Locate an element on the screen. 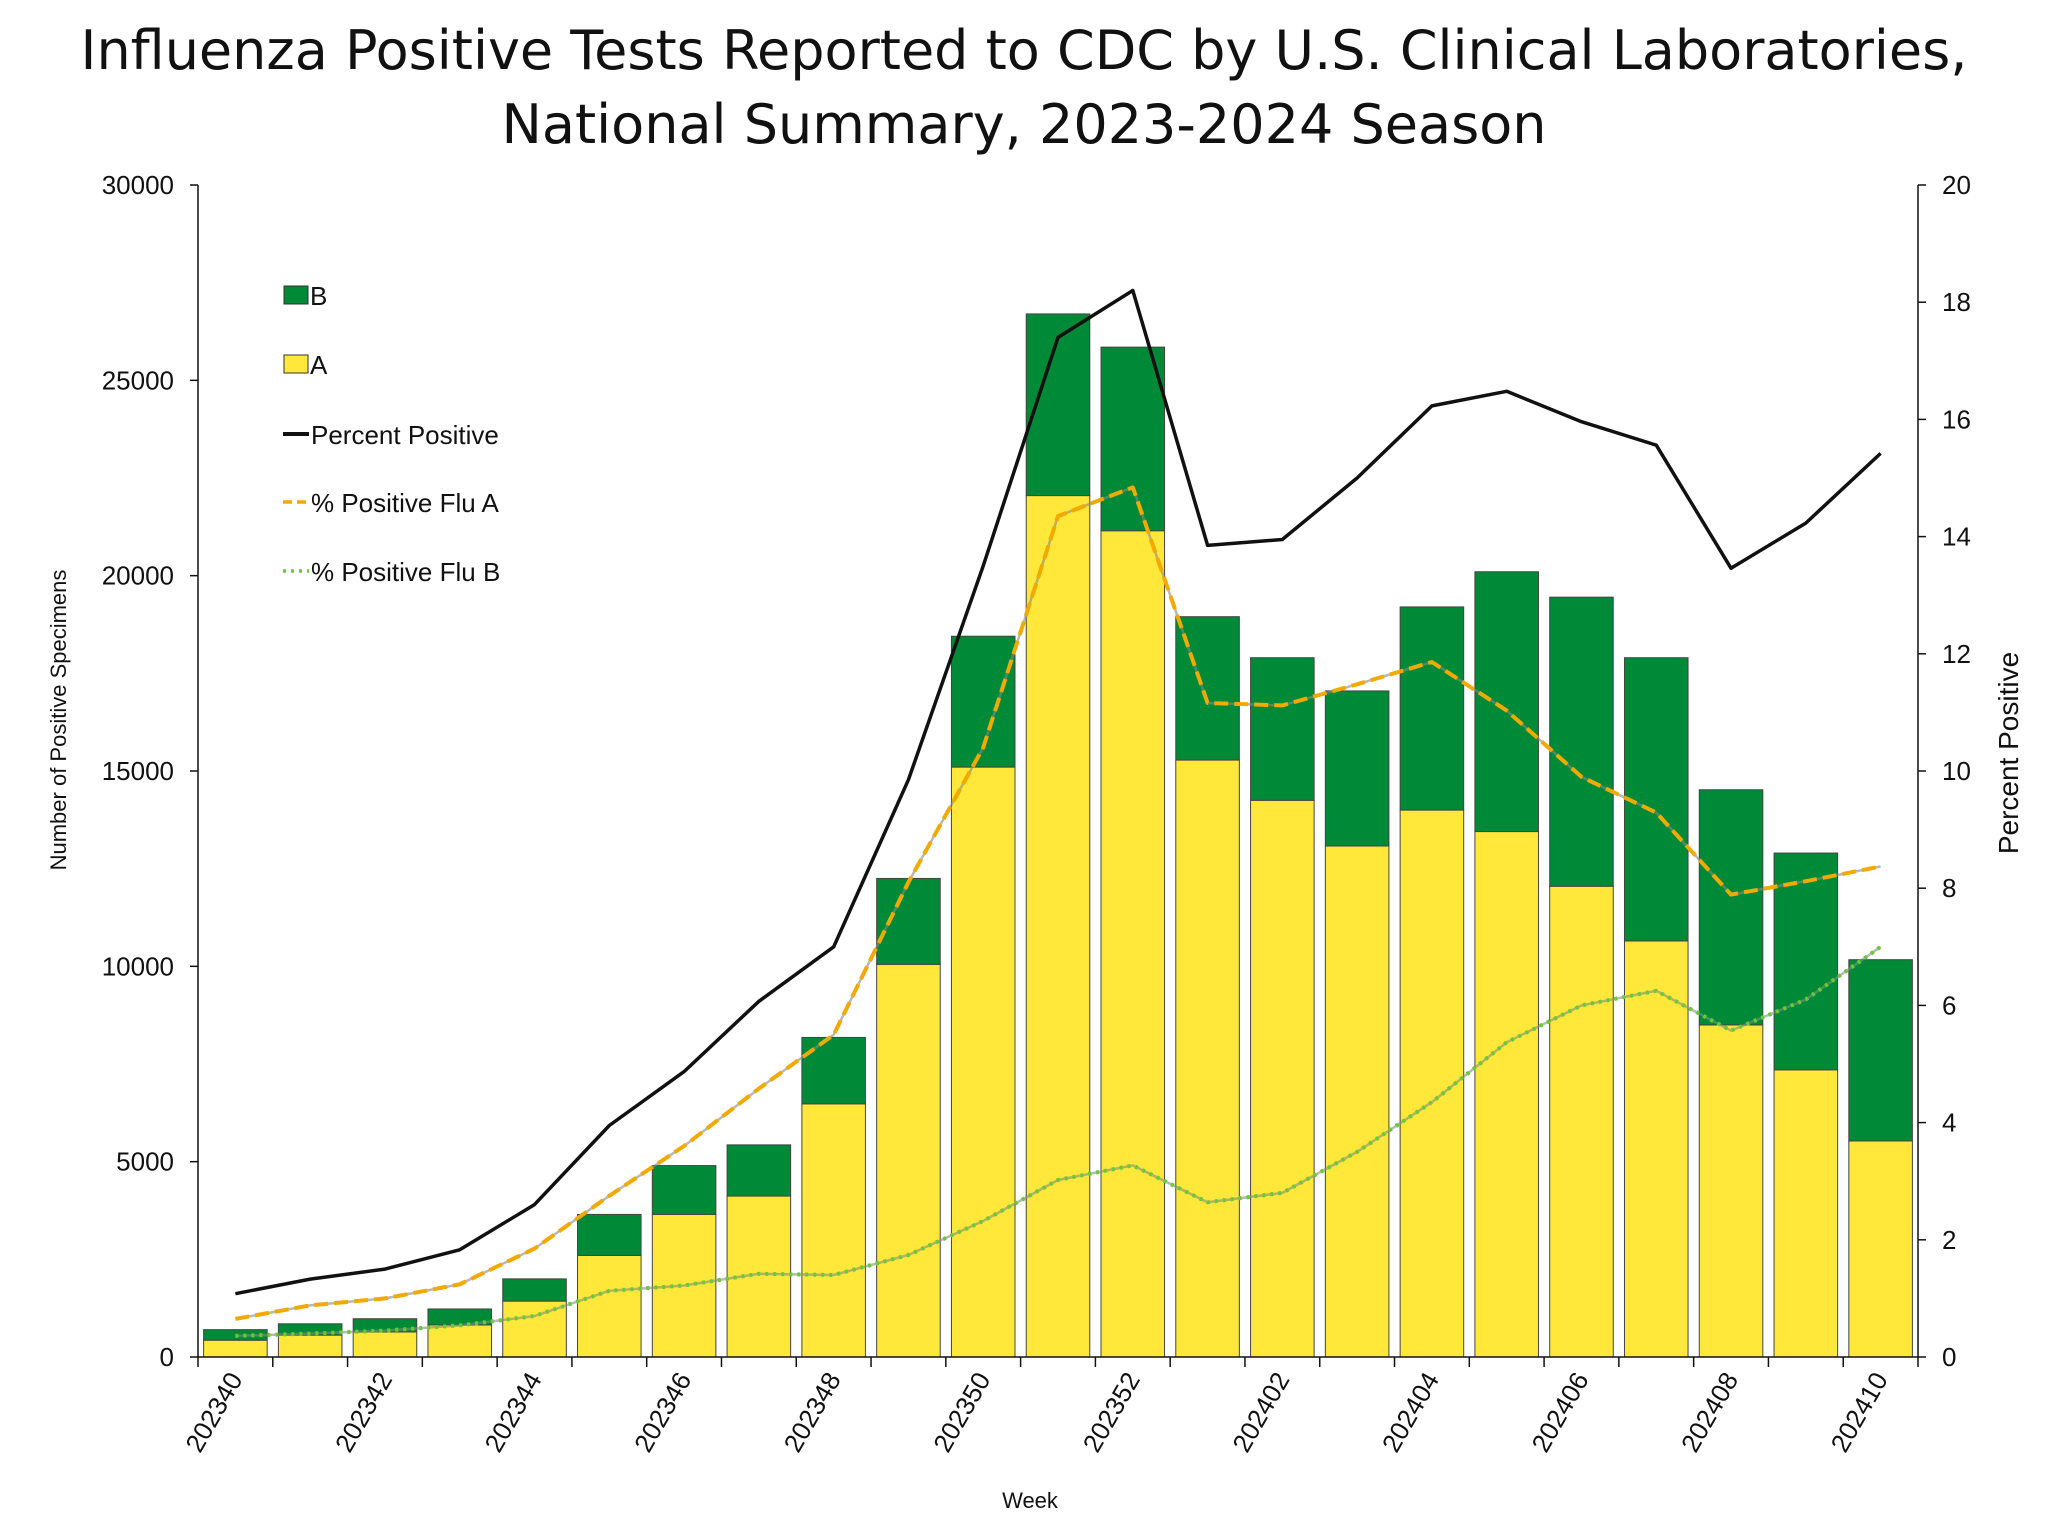 This screenshot has width=2048, height=1536. chart-title-line2: National Summary, 2023-2024 Season is located at coordinates (1024, 124).